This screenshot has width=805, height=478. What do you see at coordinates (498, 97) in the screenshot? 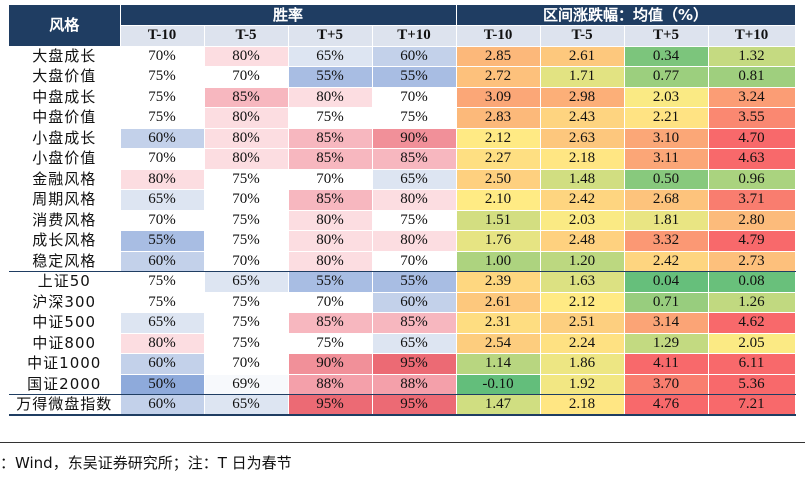
I see `change-cell: 3.09` at bounding box center [498, 97].